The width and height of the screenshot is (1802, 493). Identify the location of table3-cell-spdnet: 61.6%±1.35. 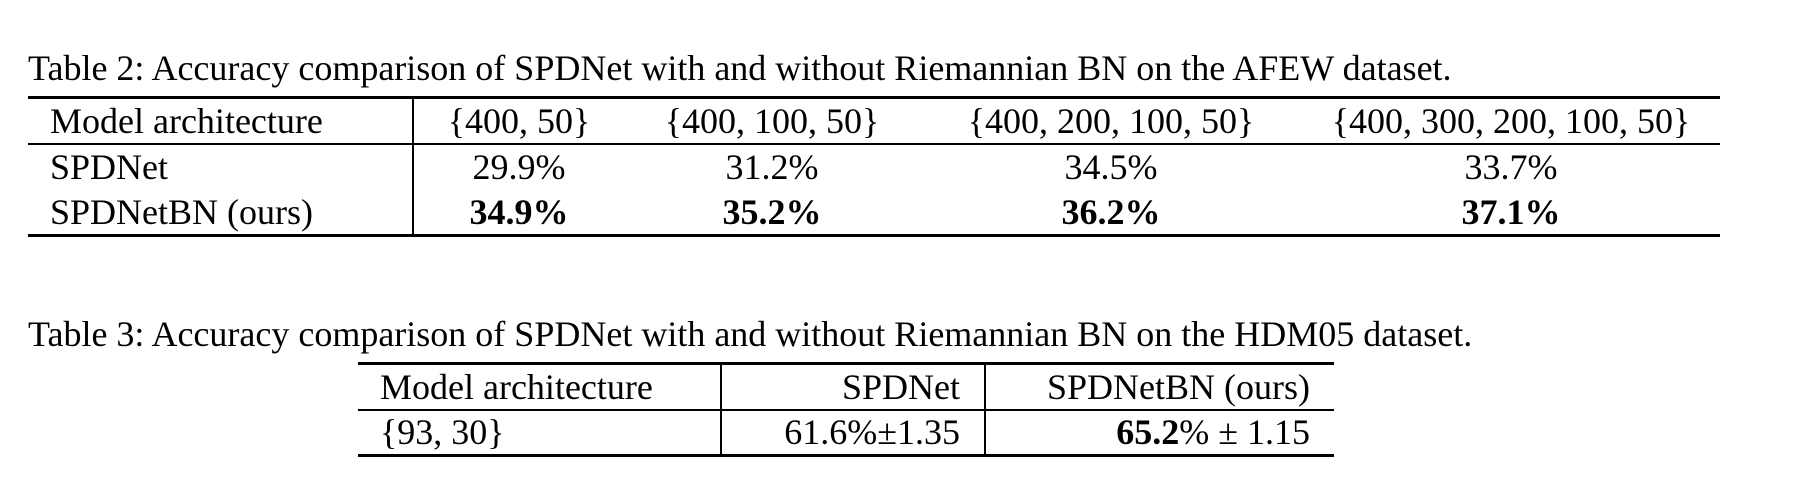
(853, 432).